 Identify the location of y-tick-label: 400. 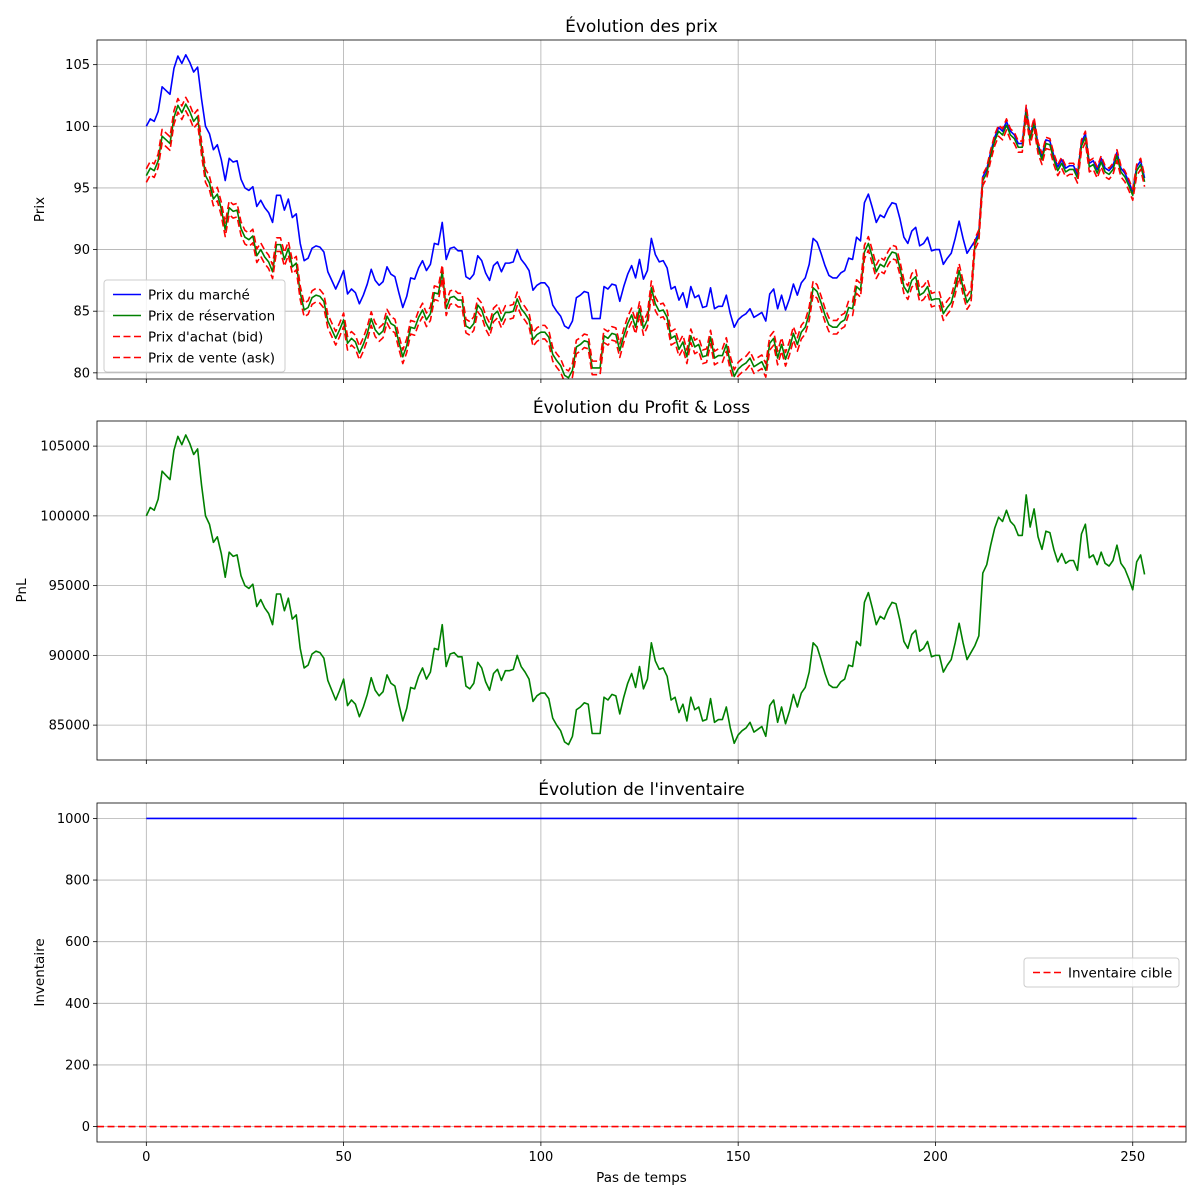
(77, 1004).